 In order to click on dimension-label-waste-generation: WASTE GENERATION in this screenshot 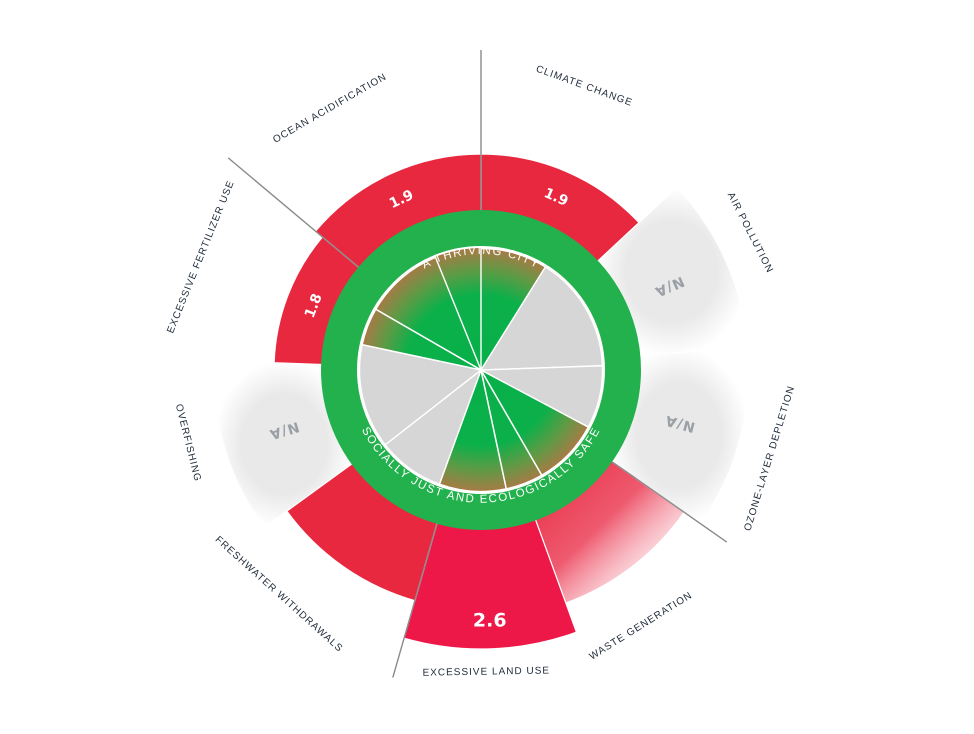, I will do `click(641, 626)`.